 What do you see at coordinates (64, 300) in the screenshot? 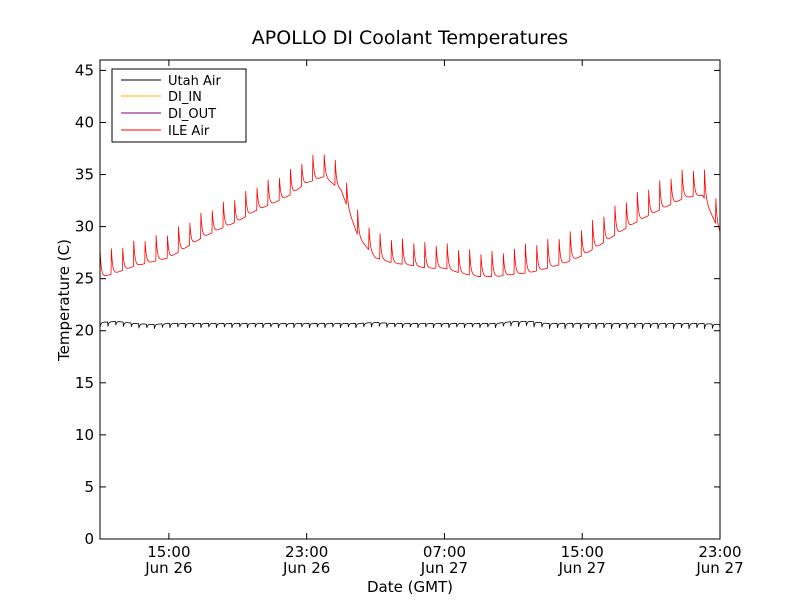
I see `y-axis-label: Temperature (C)` at bounding box center [64, 300].